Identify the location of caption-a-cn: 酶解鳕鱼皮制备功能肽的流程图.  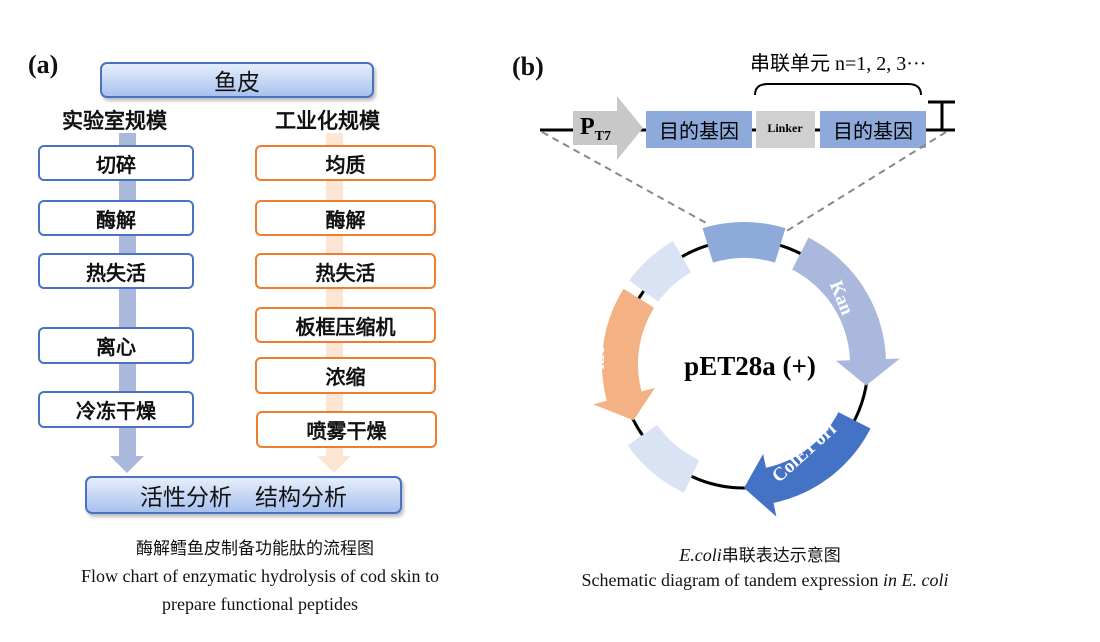
(255, 549).